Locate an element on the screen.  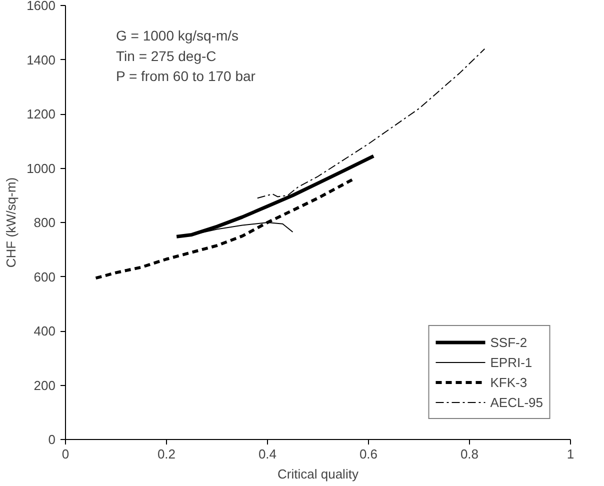
x-tick-label: 0.6 is located at coordinates (368, 454).